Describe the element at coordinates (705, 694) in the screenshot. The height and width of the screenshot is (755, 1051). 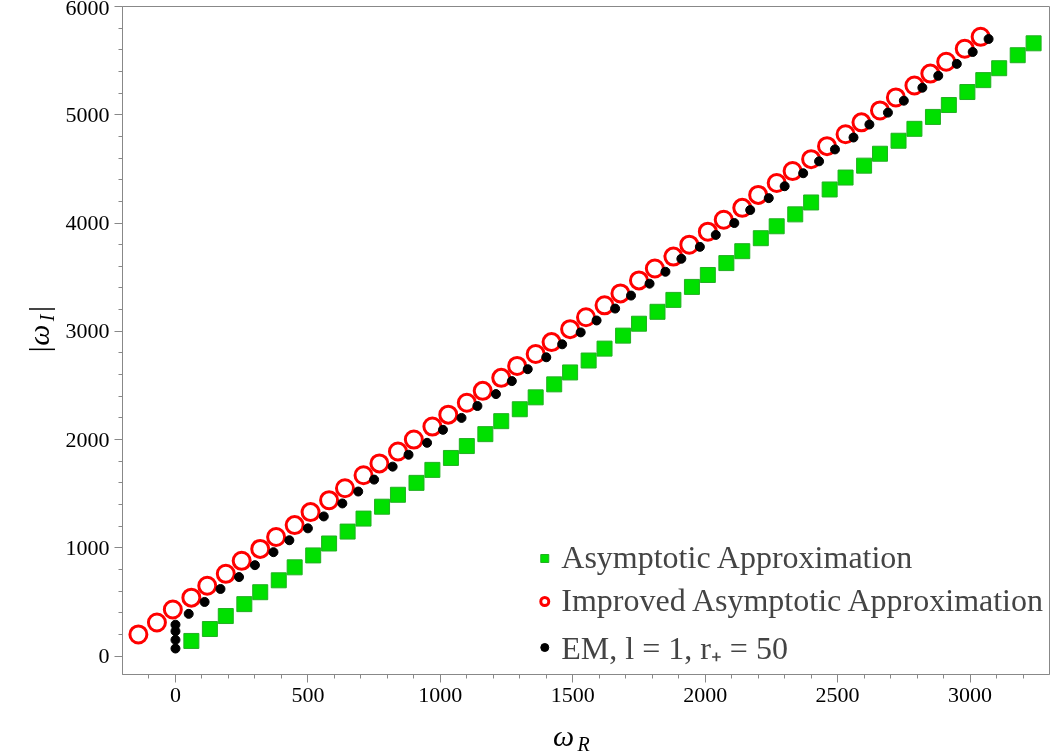
I see `x-tick-label: 2000` at that location.